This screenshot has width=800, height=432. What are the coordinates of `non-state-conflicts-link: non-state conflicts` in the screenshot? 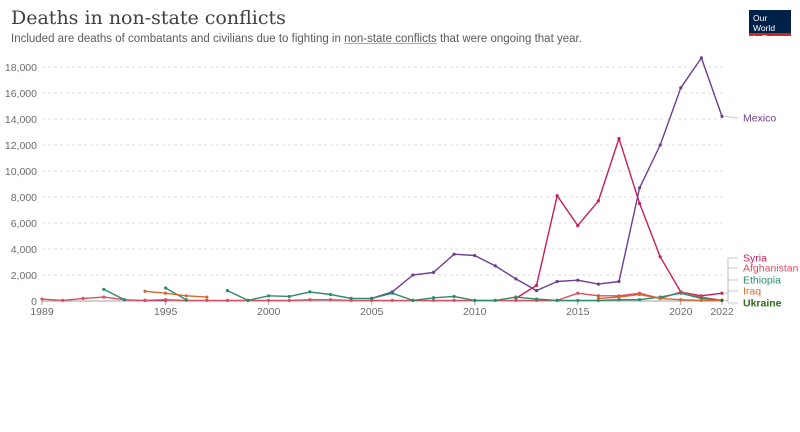 It's located at (390, 39).